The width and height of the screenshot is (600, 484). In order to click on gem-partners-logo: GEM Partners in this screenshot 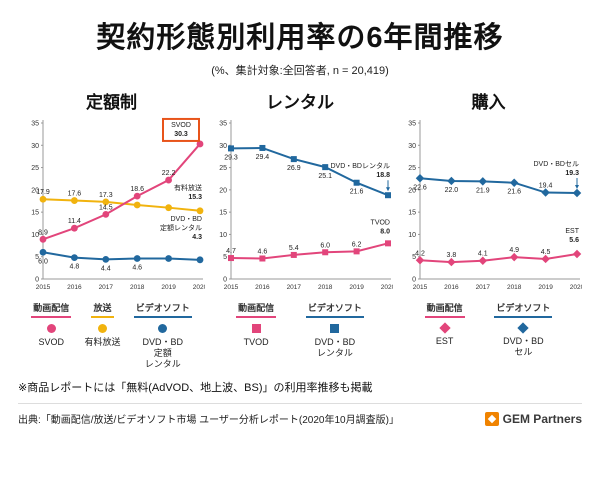, I will do `click(533, 418)`.